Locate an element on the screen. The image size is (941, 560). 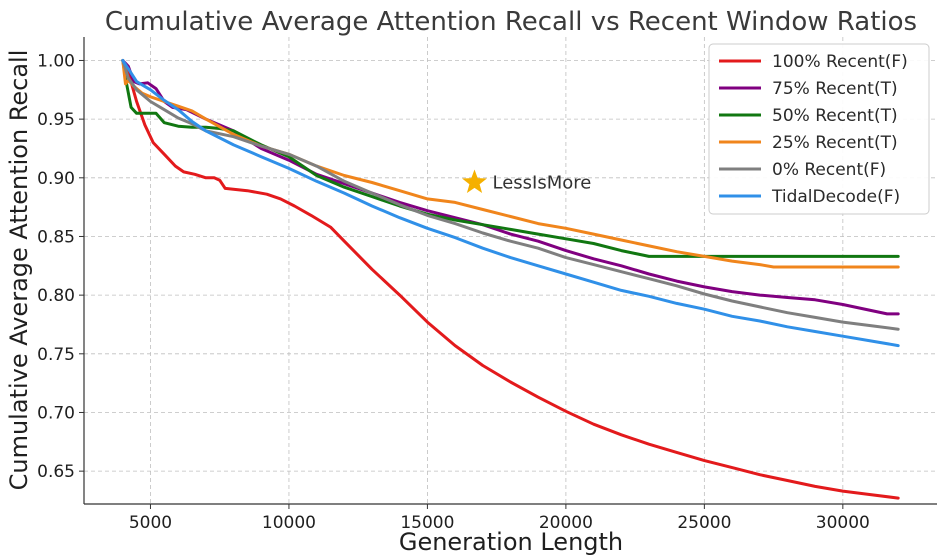
y-tick-label: 0.70 is located at coordinates (56, 413).